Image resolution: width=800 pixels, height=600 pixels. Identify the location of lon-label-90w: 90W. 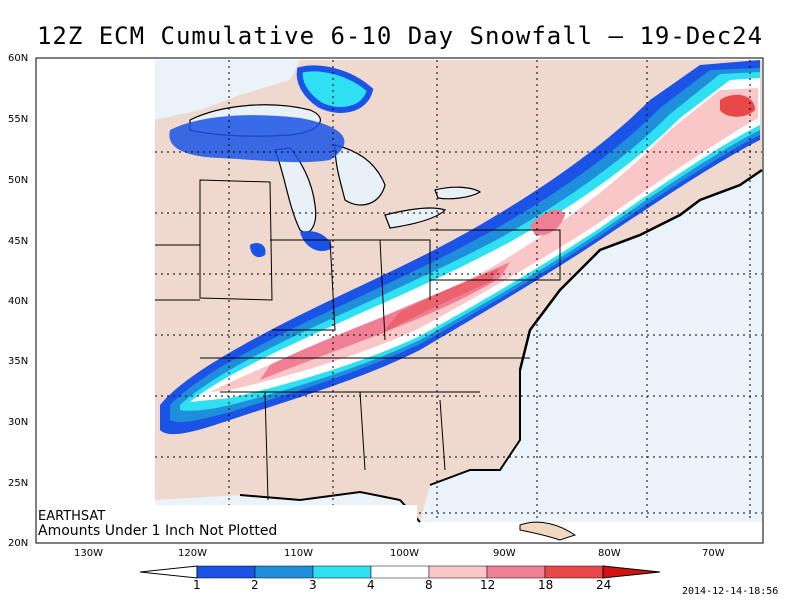
(504, 553).